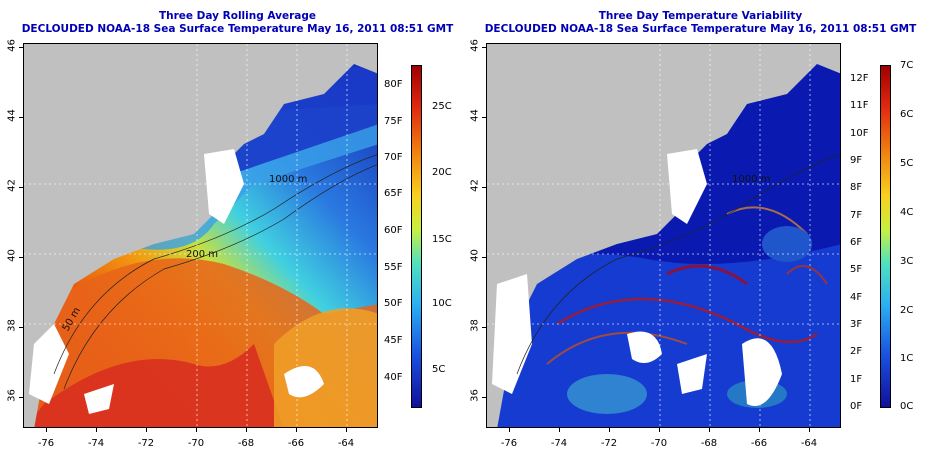  What do you see at coordinates (393, 230) in the screenshot?
I see `colorbar-f-label: 60F` at bounding box center [393, 230].